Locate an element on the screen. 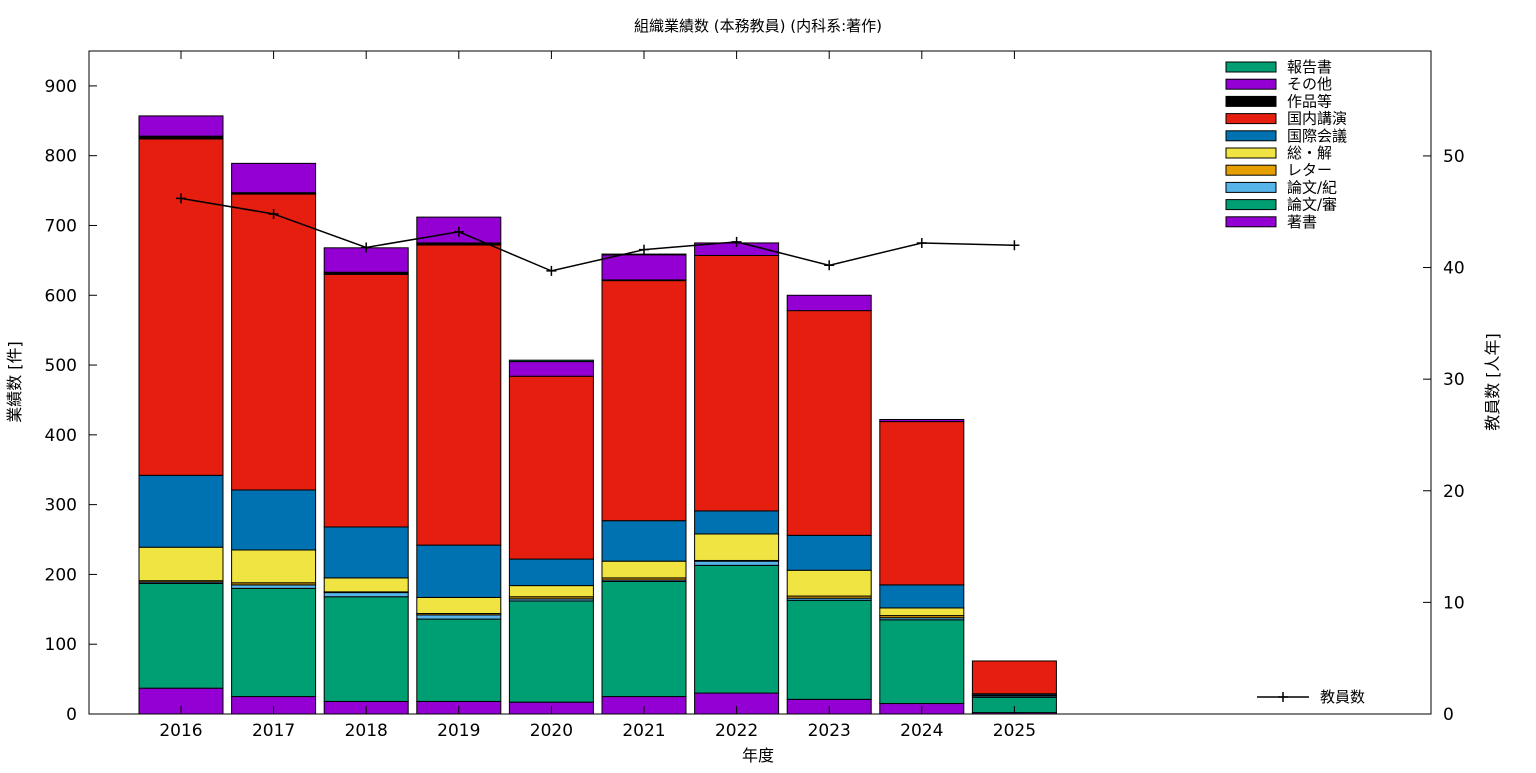  y-tick-label: 600 is located at coordinates (61, 296).